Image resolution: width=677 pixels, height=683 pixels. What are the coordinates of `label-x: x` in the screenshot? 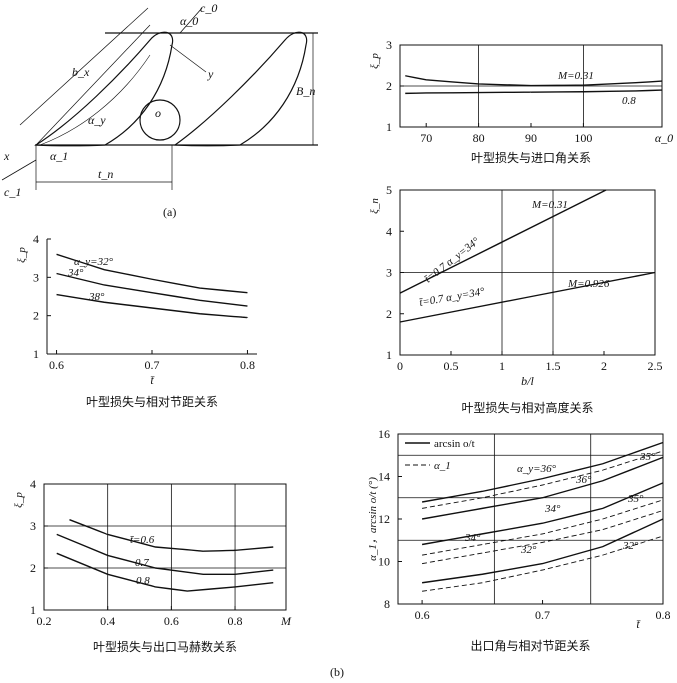 It's located at (6, 156).